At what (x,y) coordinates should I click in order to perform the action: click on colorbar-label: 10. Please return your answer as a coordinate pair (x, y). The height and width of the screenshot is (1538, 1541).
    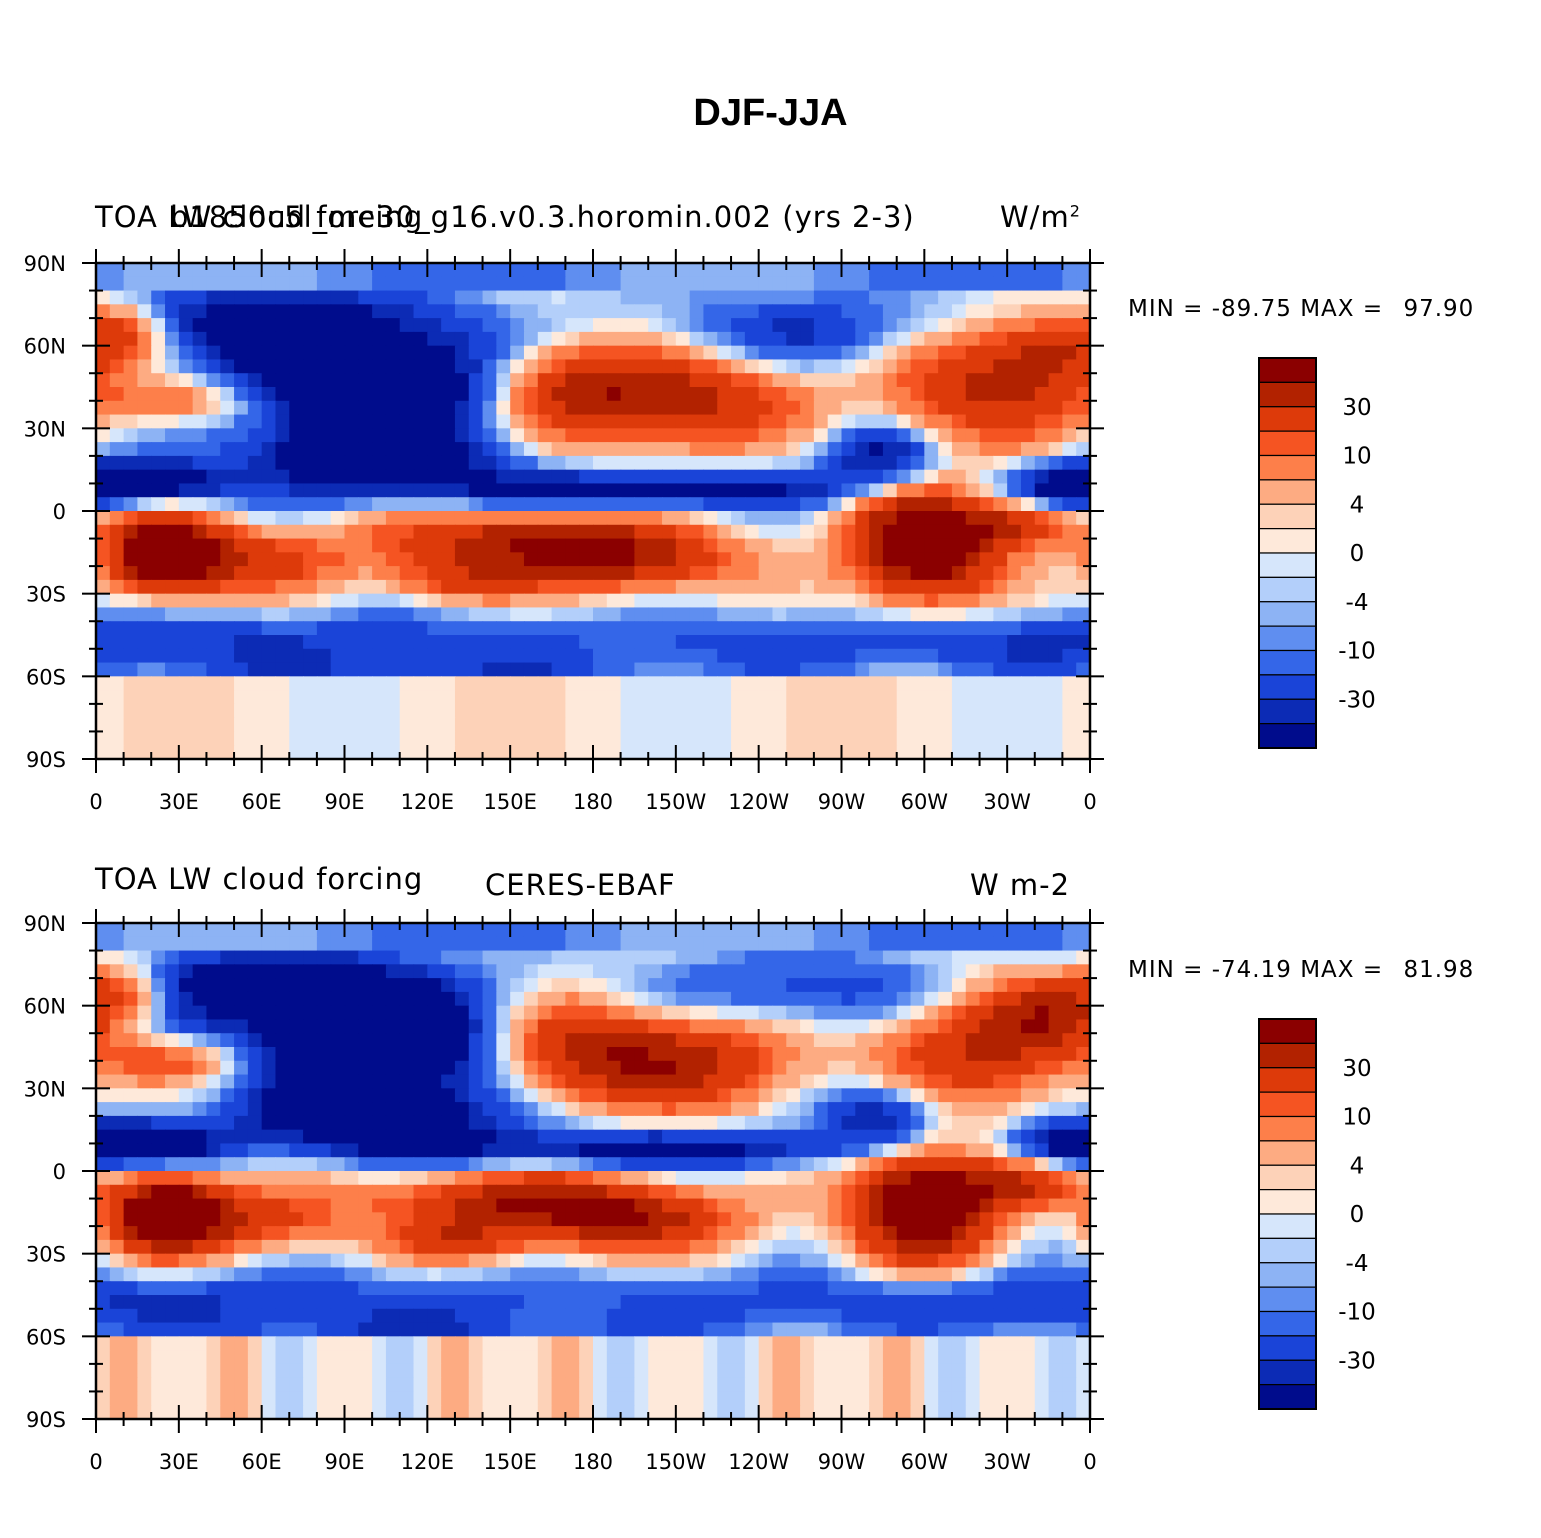
    Looking at the image, I should click on (1356, 457).